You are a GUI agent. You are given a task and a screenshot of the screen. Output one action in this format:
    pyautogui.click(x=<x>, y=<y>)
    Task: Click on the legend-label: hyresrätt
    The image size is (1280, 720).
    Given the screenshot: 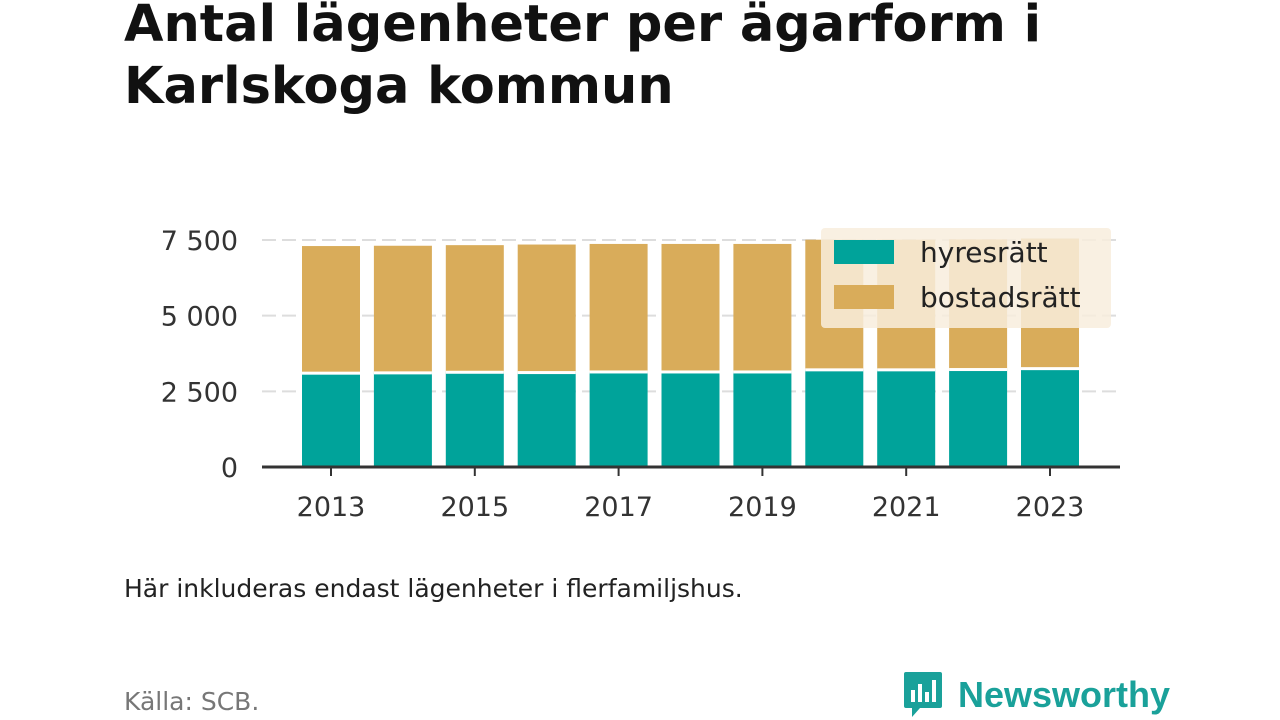 What is the action you would take?
    pyautogui.click(x=984, y=252)
    